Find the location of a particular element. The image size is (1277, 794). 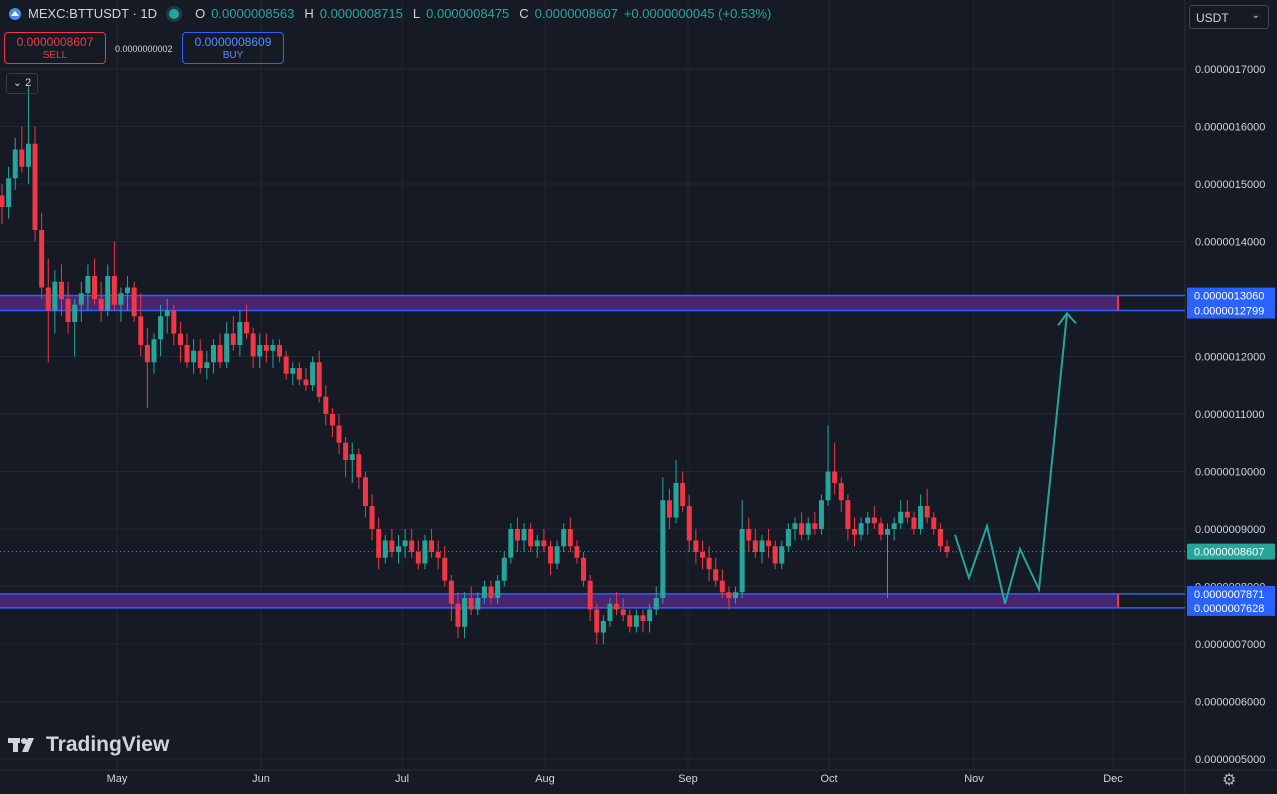

time-tick-label: Oct is located at coordinates (828, 779).